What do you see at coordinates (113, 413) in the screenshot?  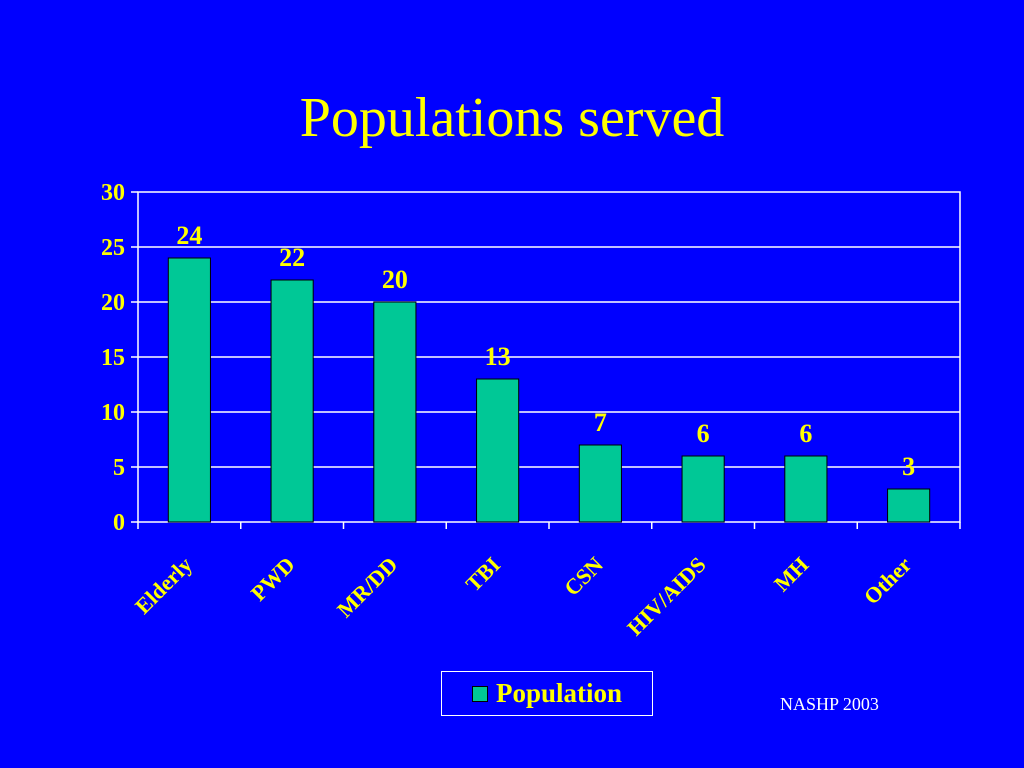 I see `y-tick-label: 10` at bounding box center [113, 413].